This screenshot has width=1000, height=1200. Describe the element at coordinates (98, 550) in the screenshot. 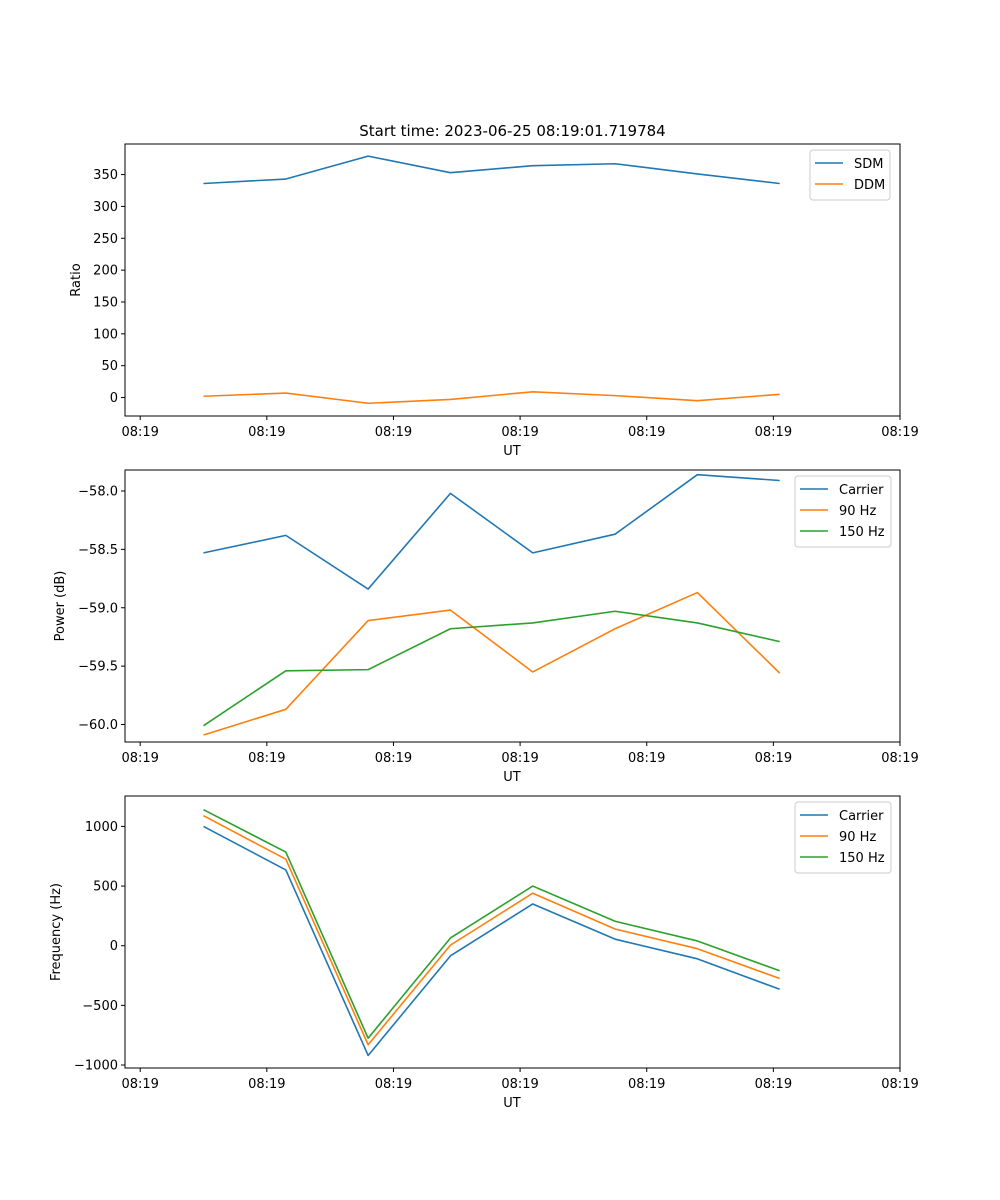

I see `y-tick-label: −58.5` at that location.